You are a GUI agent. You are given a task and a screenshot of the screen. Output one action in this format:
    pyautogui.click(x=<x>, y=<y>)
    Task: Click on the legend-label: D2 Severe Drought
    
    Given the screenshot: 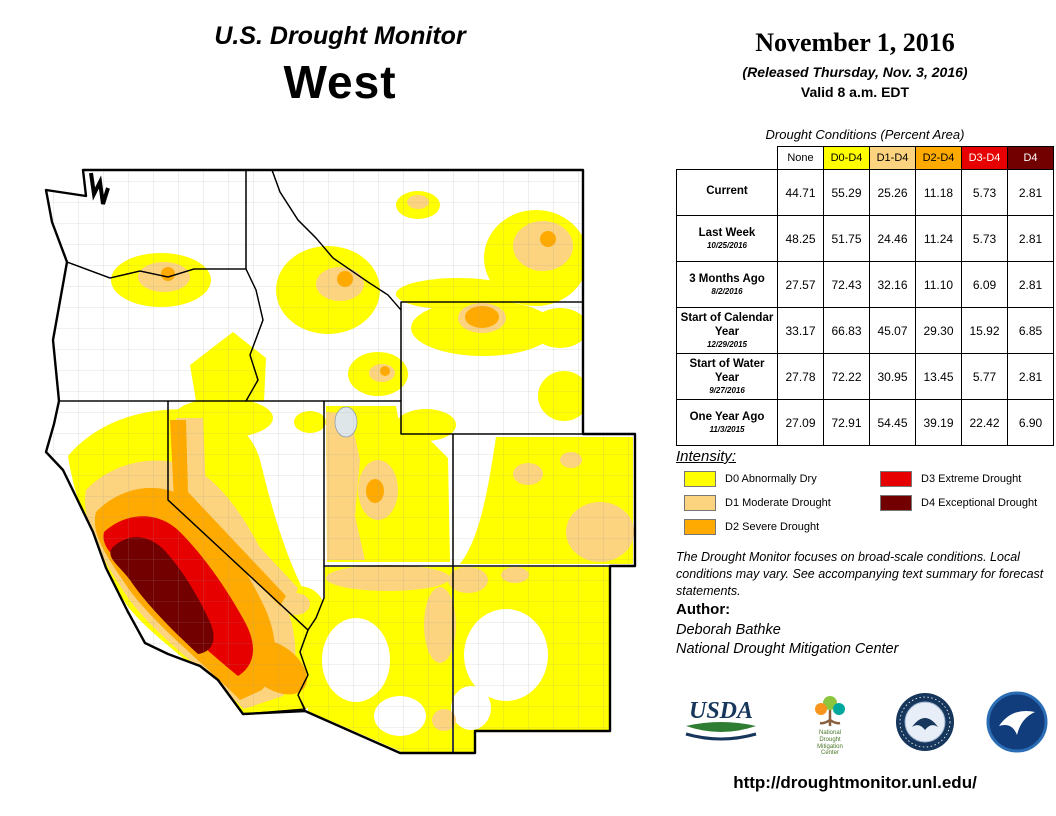 What is the action you would take?
    pyautogui.click(x=772, y=527)
    